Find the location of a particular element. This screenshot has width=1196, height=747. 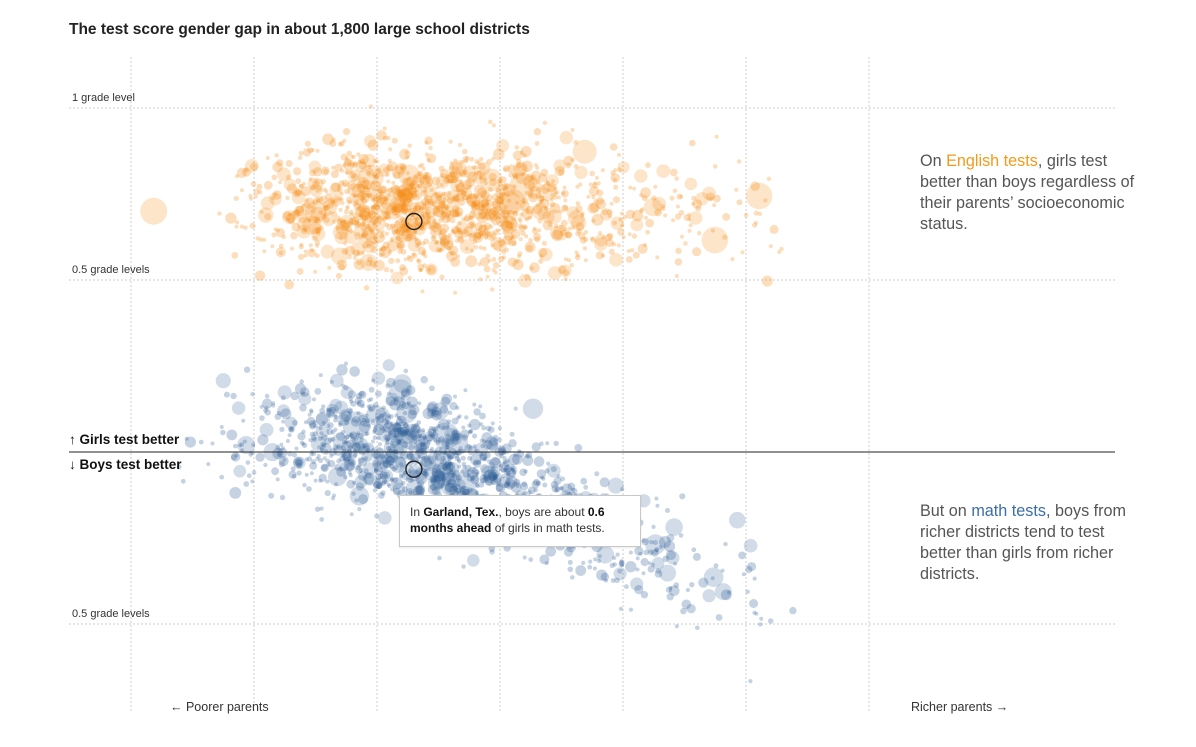

garland-math-point is located at coordinates (414, 469).